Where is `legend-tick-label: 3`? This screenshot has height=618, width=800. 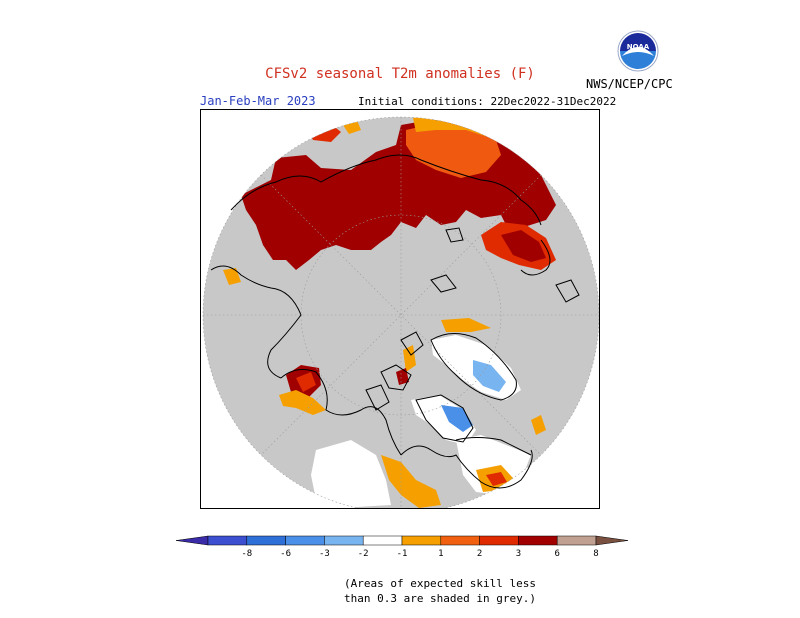
legend-tick-label: 3 is located at coordinates (518, 554).